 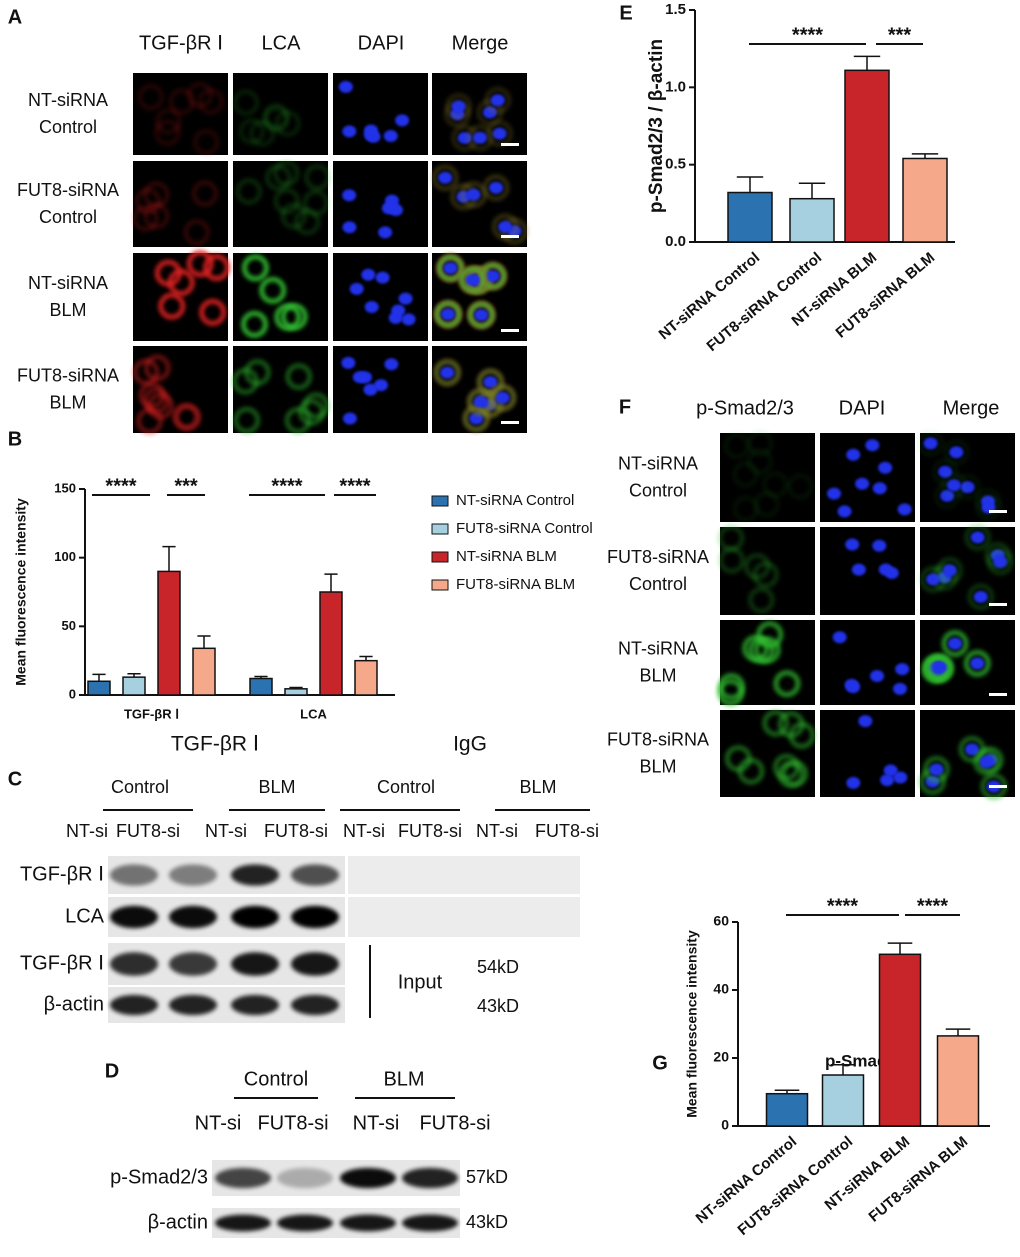 What do you see at coordinates (675, 164) in the screenshot?
I see `y-tick-label: 0.5` at bounding box center [675, 164].